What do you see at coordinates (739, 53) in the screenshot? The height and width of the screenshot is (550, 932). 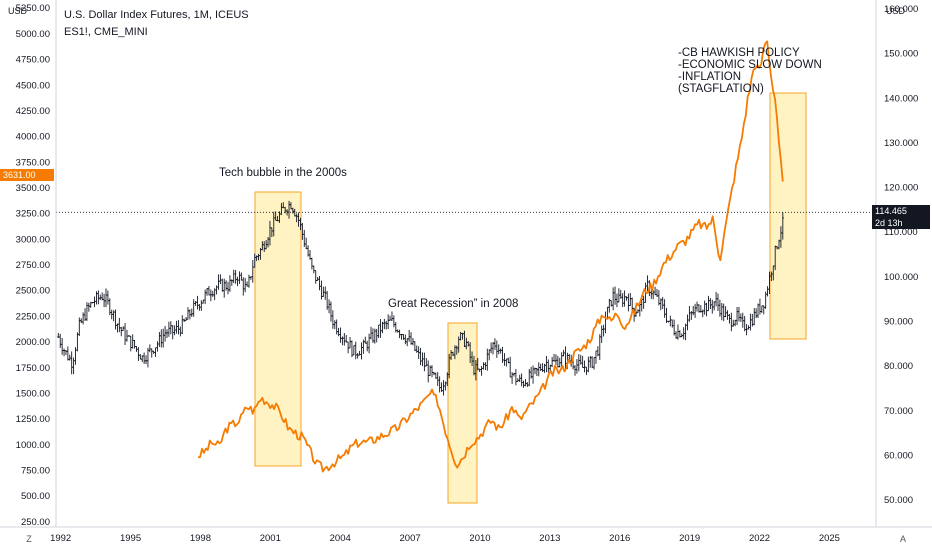 I see `annotation-stagflation-line: -CB HAWKISH POLICY` at bounding box center [739, 53].